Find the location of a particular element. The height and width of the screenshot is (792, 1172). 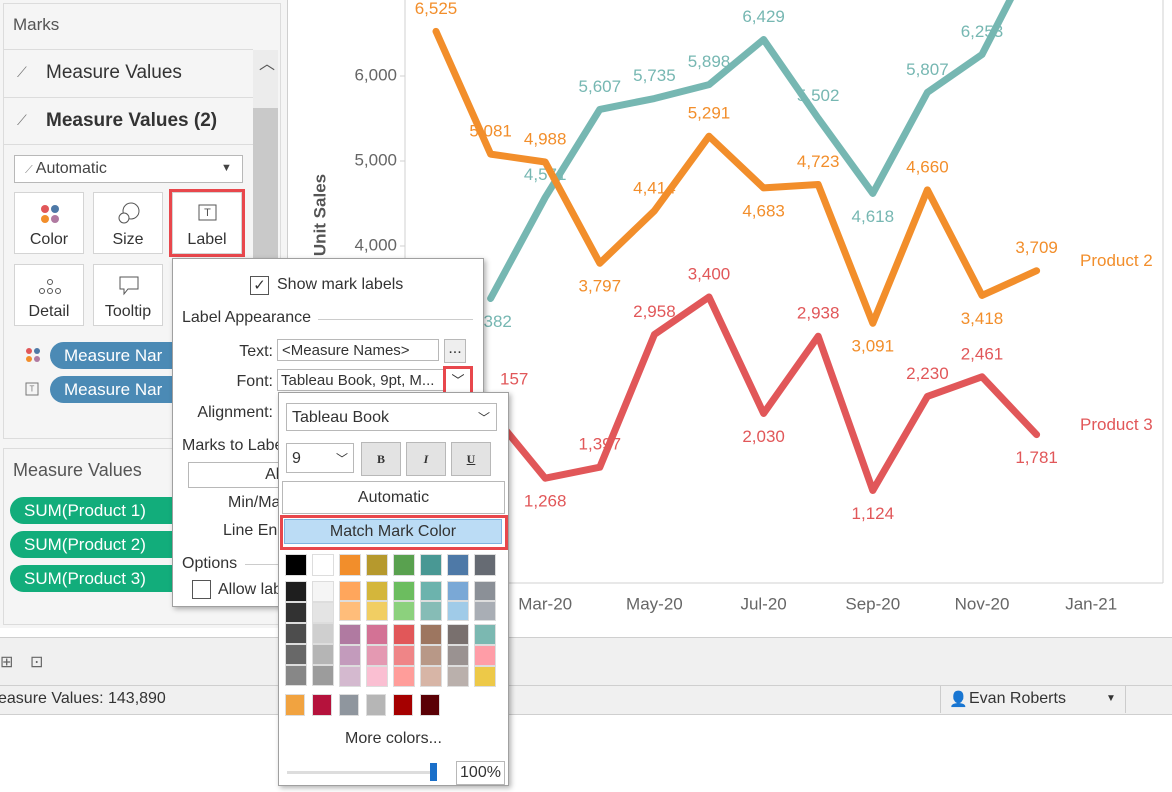

marks-row: Measure Values (2) is located at coordinates (132, 120).